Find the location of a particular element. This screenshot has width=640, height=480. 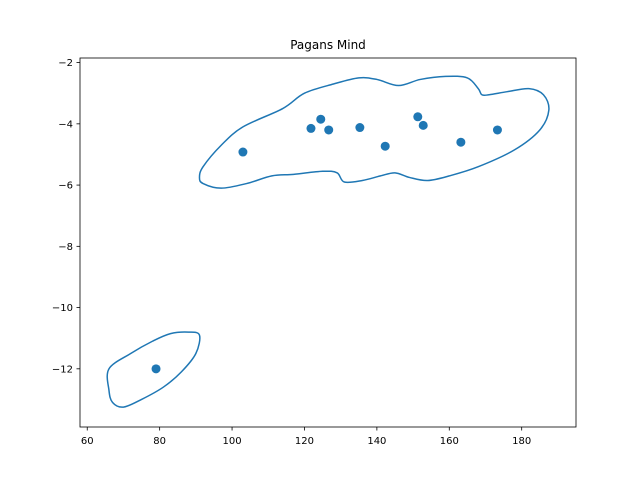

x-tick-label: 60 is located at coordinates (87, 441).